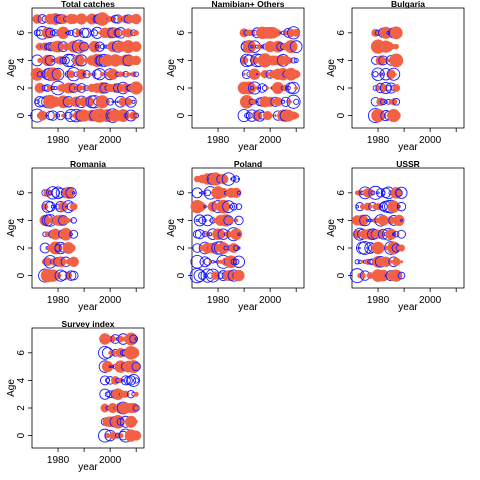  I want to click on panel-4: Poland 1980 2000 0 2 4 6 year Age, so click(235, 236).